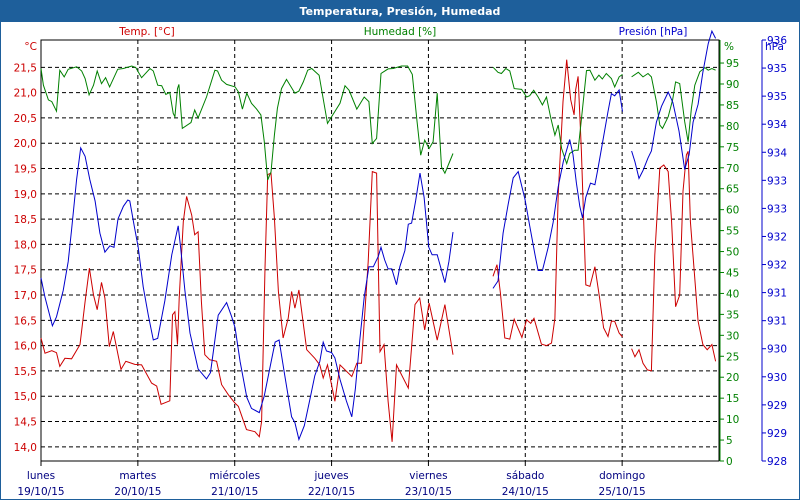 The image size is (800, 500). I want to click on hum-tick-label: 40, so click(732, 294).